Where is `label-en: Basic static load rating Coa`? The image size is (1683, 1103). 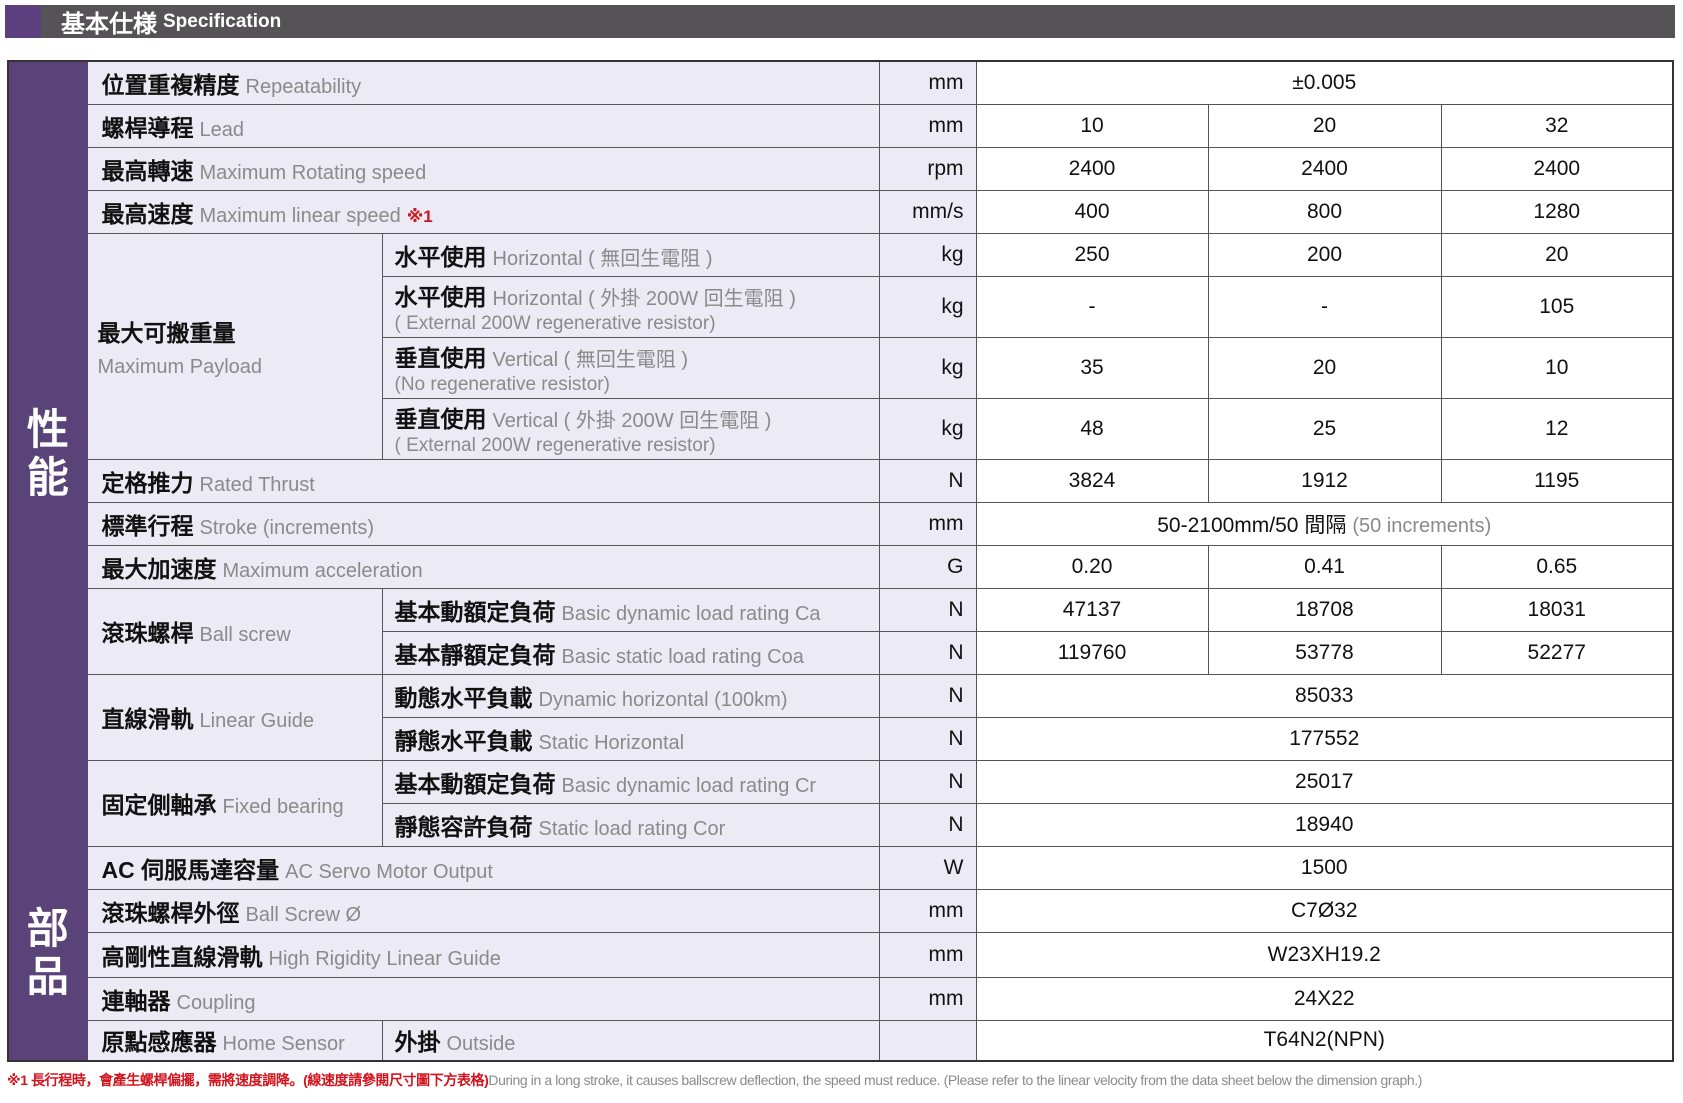 label-en: Basic static load rating Coa is located at coordinates (682, 656).